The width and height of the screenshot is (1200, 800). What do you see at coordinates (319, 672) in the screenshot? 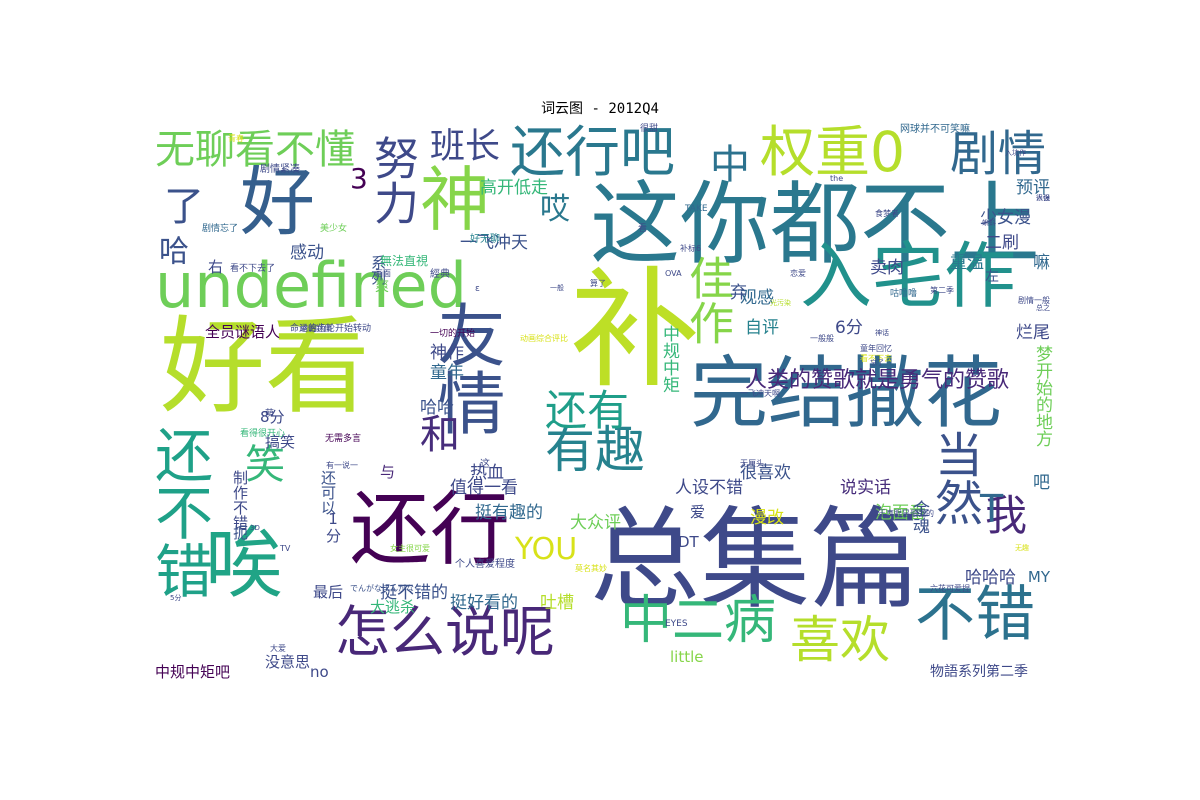
I see `word: no` at bounding box center [319, 672].